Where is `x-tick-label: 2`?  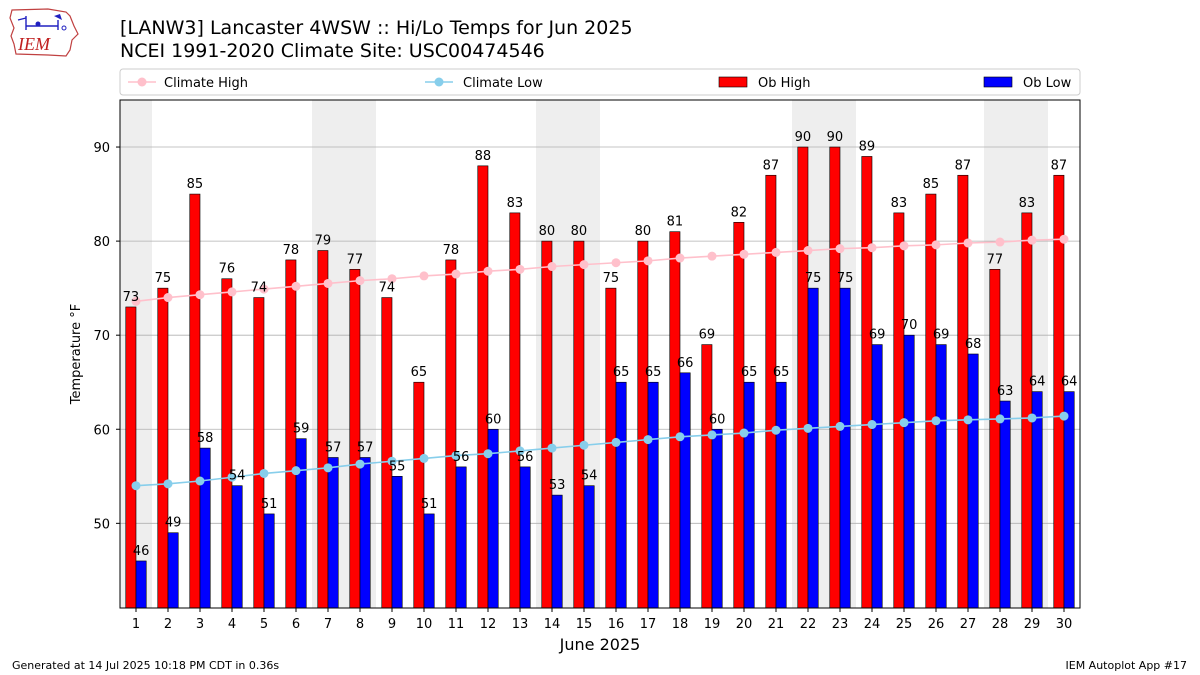 x-tick-label: 2 is located at coordinates (168, 624).